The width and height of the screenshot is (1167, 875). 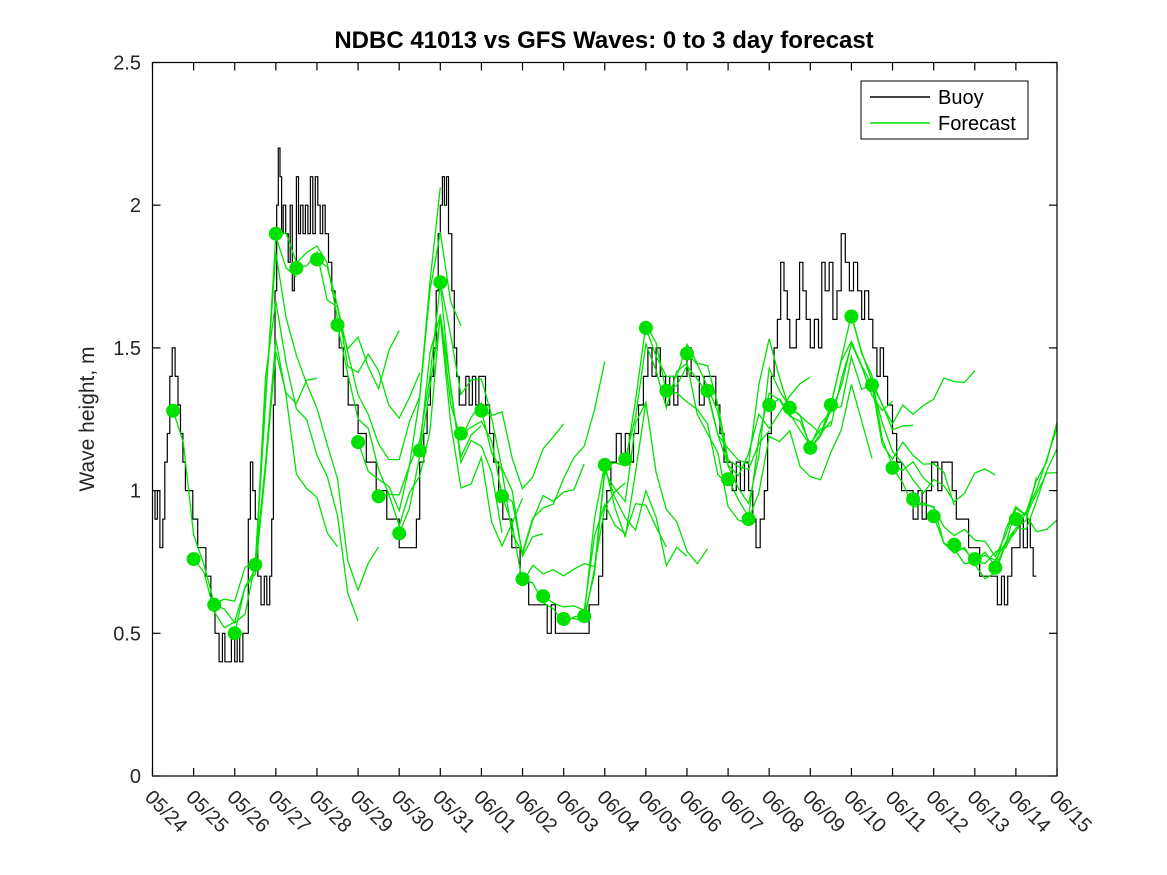 I want to click on x-tick-label: 05/25, so click(x=206, y=811).